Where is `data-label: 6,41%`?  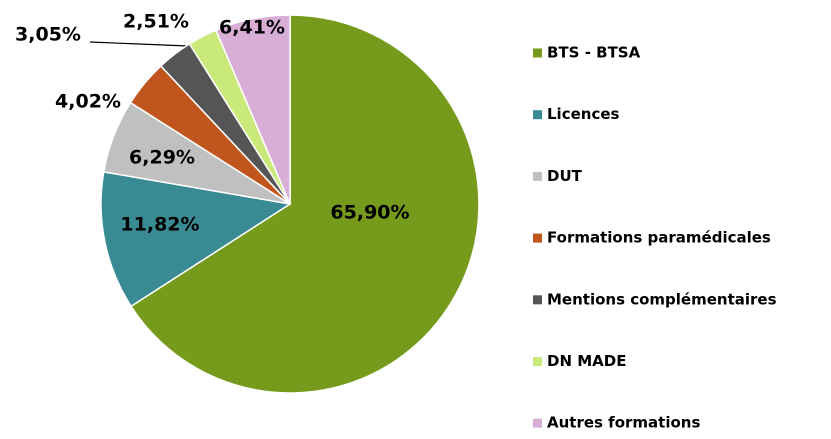
data-label: 6,41% is located at coordinates (252, 28).